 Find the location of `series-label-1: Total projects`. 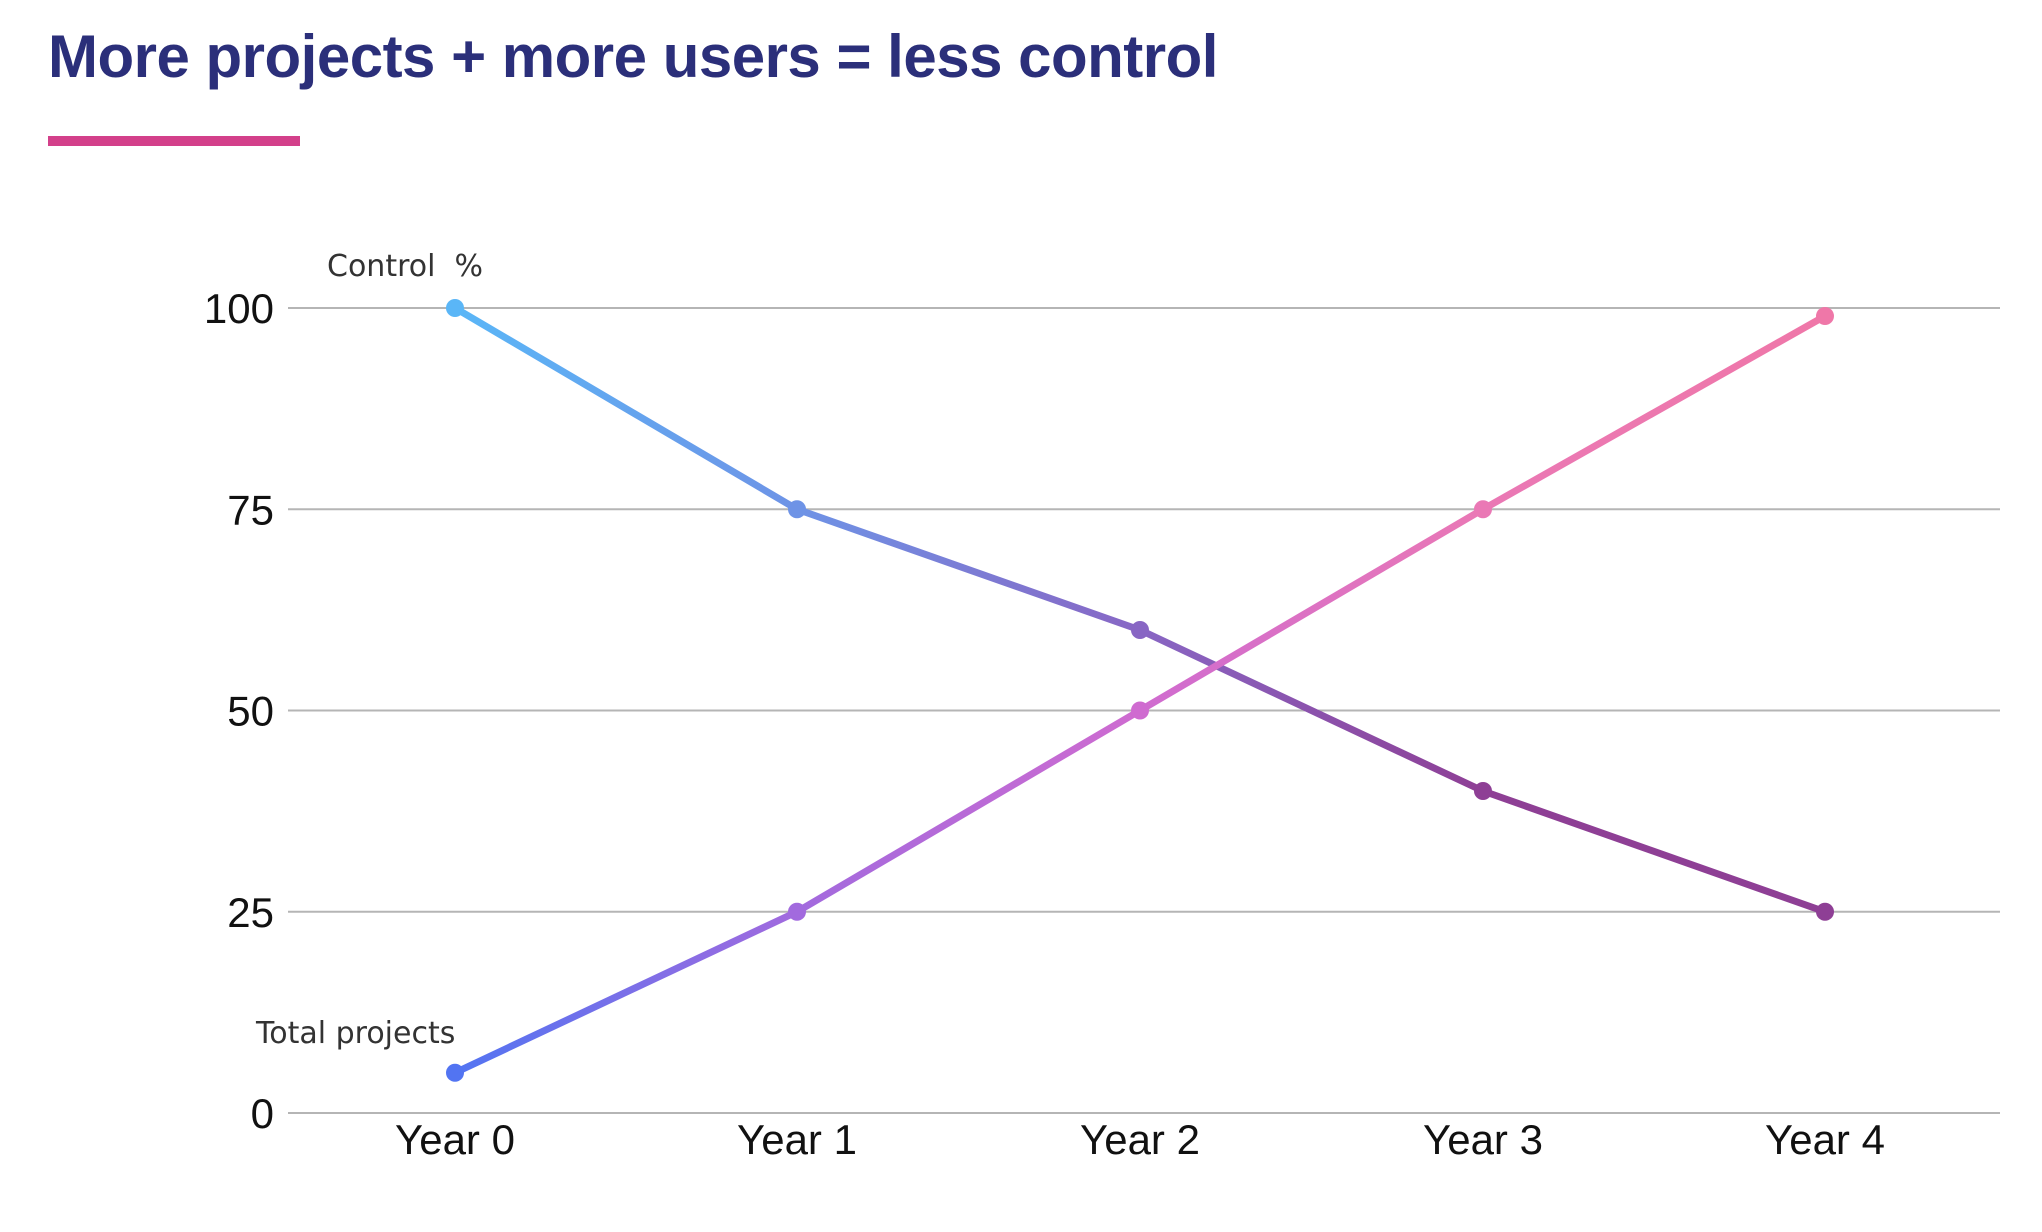

series-label-1: Total projects is located at coordinates (355, 1033).